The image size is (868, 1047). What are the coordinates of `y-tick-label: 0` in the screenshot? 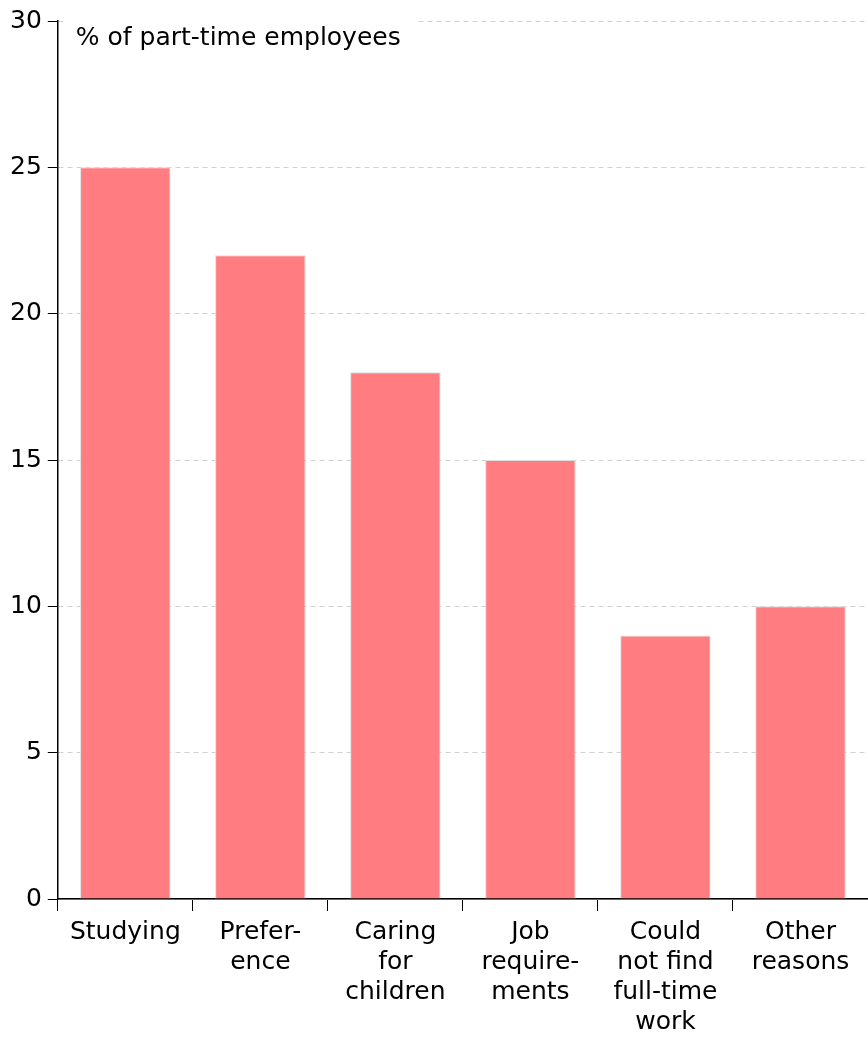 It's located at (33, 897).